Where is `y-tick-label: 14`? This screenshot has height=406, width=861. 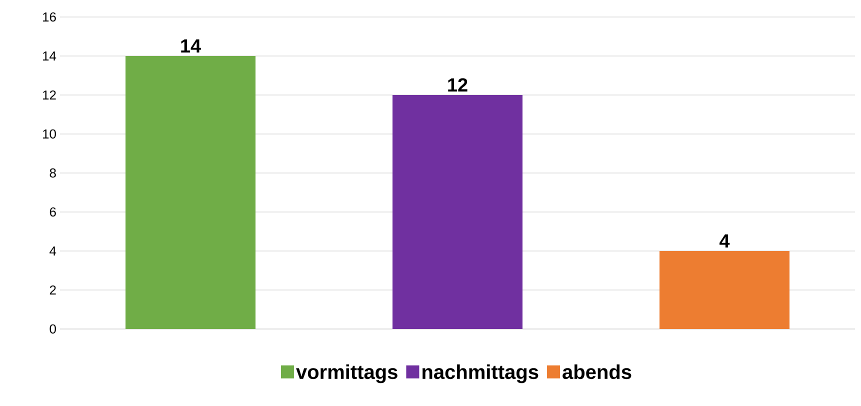
y-tick-label: 14 is located at coordinates (49, 56).